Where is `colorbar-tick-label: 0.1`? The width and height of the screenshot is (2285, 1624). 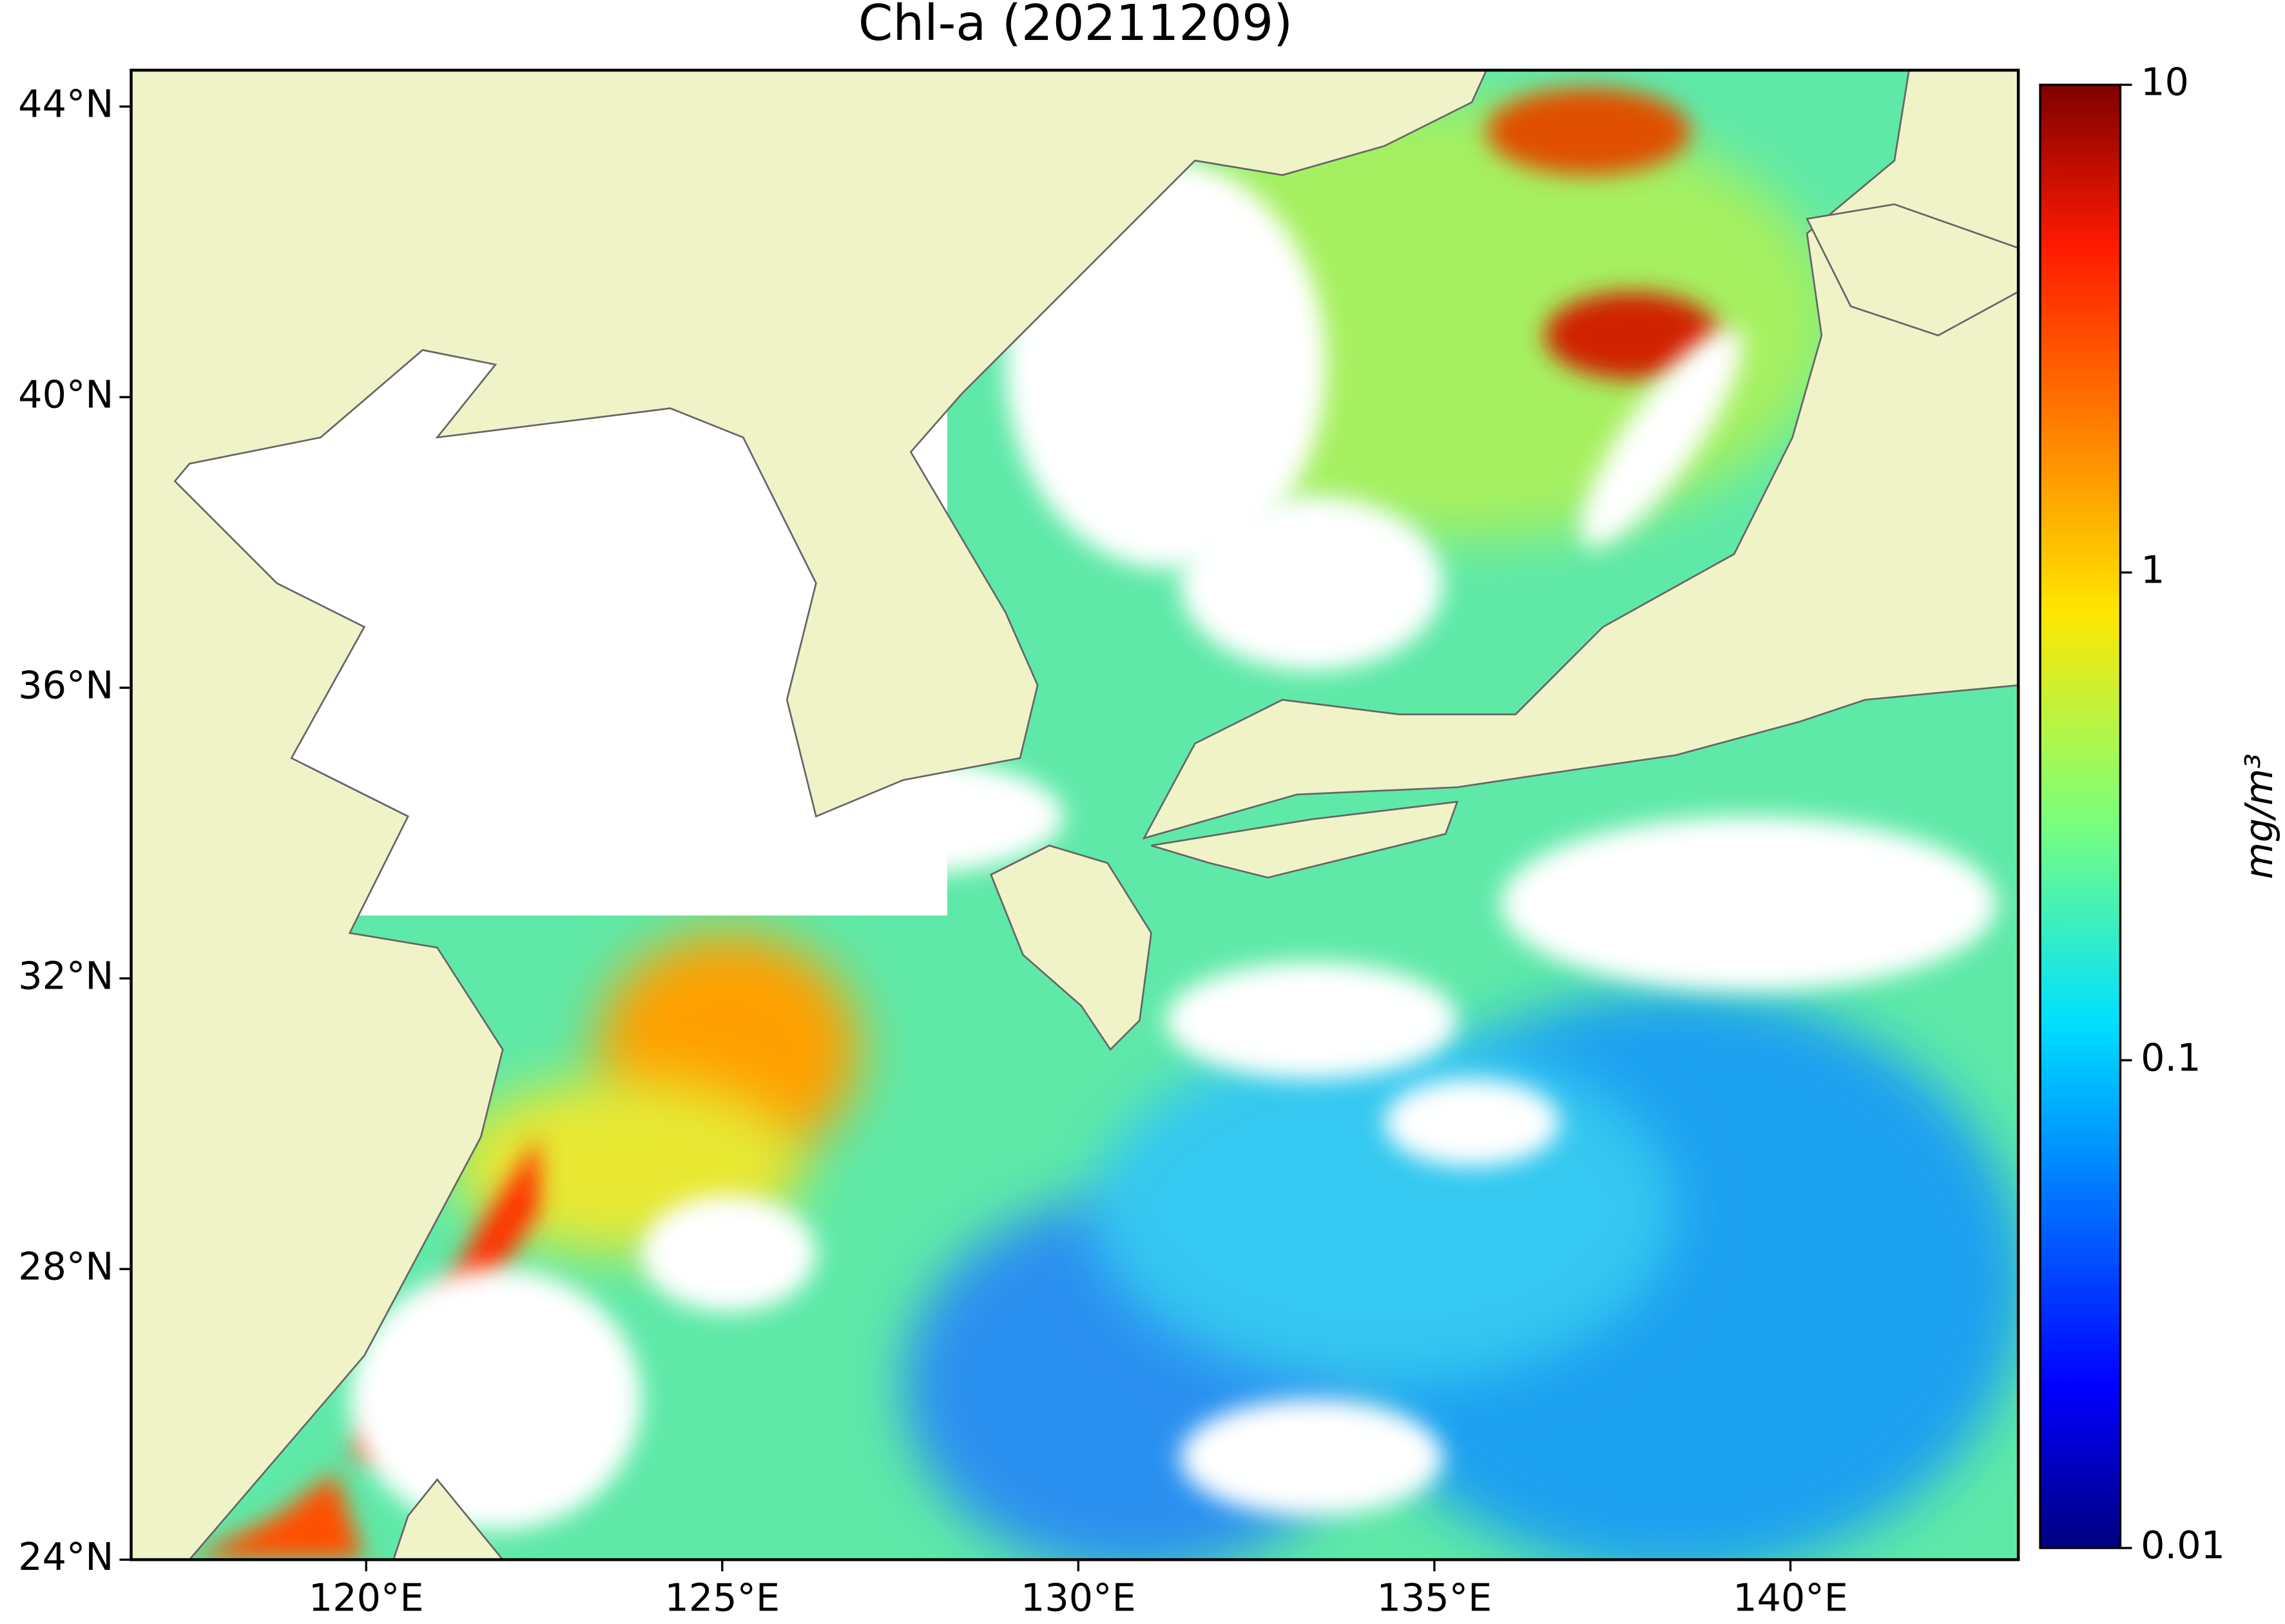
colorbar-tick-label: 0.1 is located at coordinates (2171, 1057).